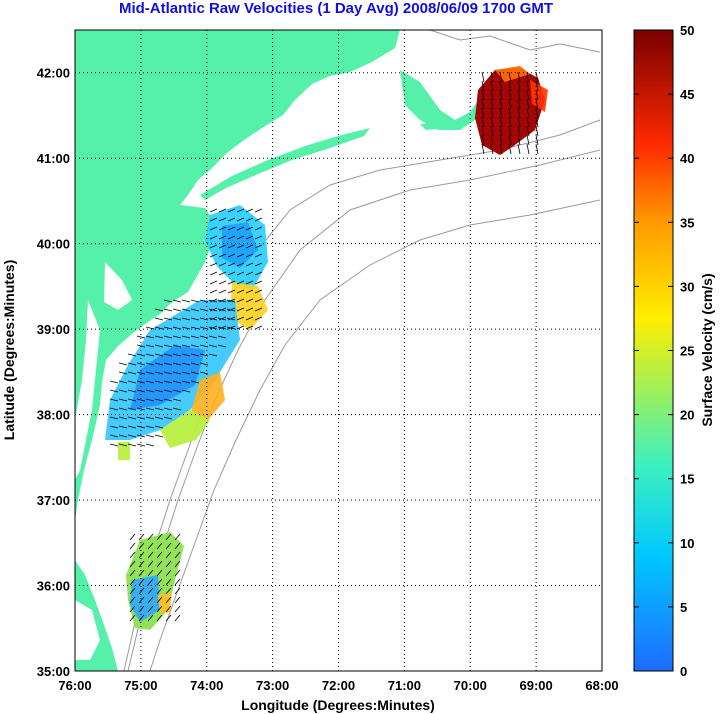 This screenshot has width=724, height=714. I want to click on colorbar-tick-label: 10, so click(687, 543).